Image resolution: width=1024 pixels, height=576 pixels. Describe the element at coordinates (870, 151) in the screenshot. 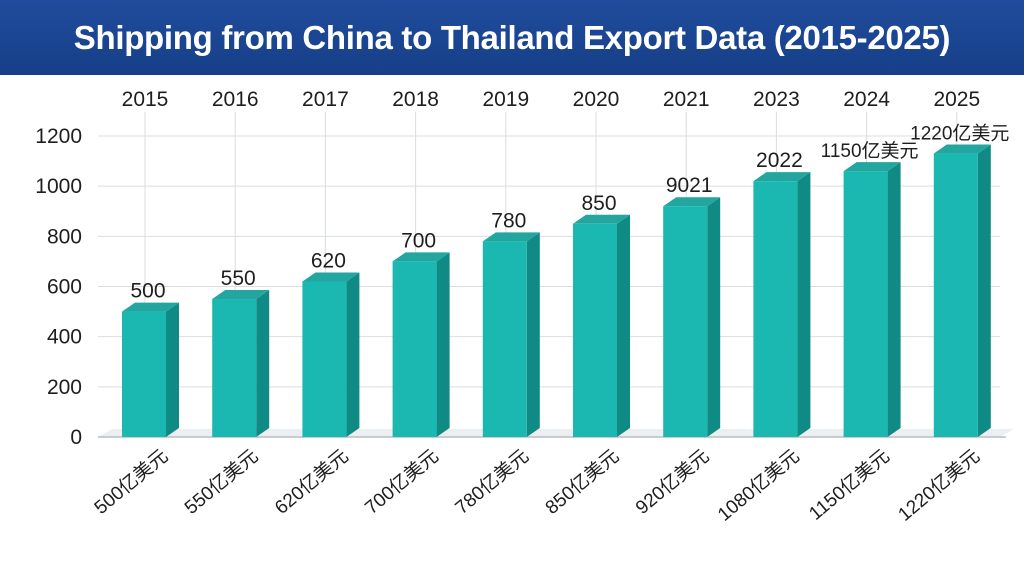

I see `data-label: 1150亿美元` at that location.